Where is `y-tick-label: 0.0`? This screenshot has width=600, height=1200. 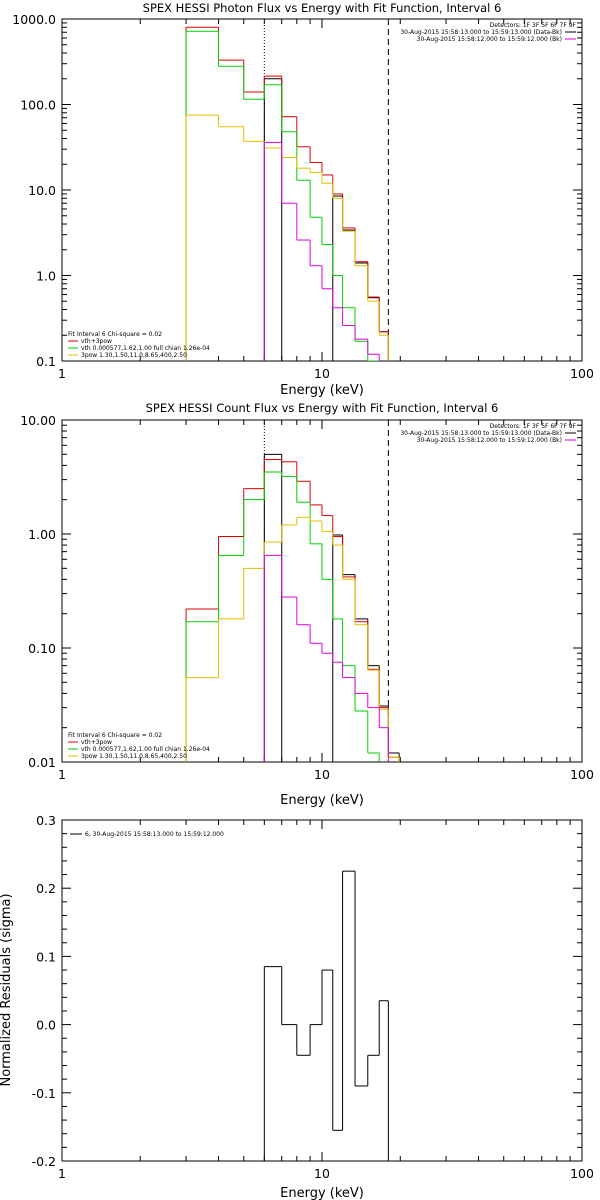
y-tick-label: 0.0 is located at coordinates (46, 1025).